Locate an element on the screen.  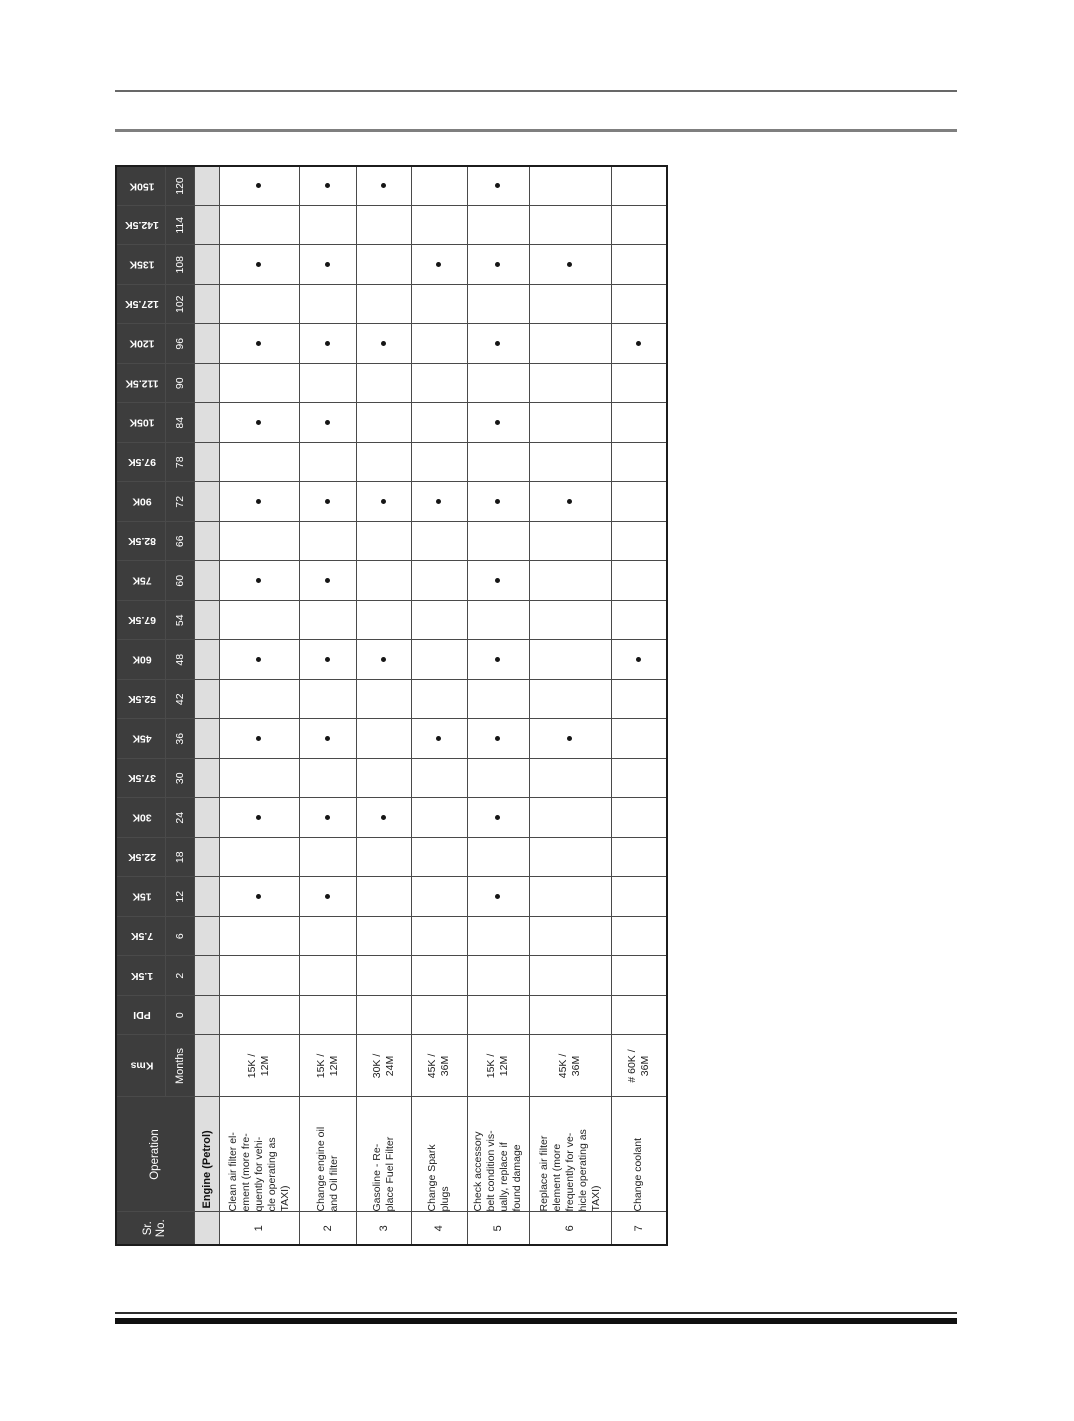
operation-cell: Change coolant is located at coordinates (639, 1154).